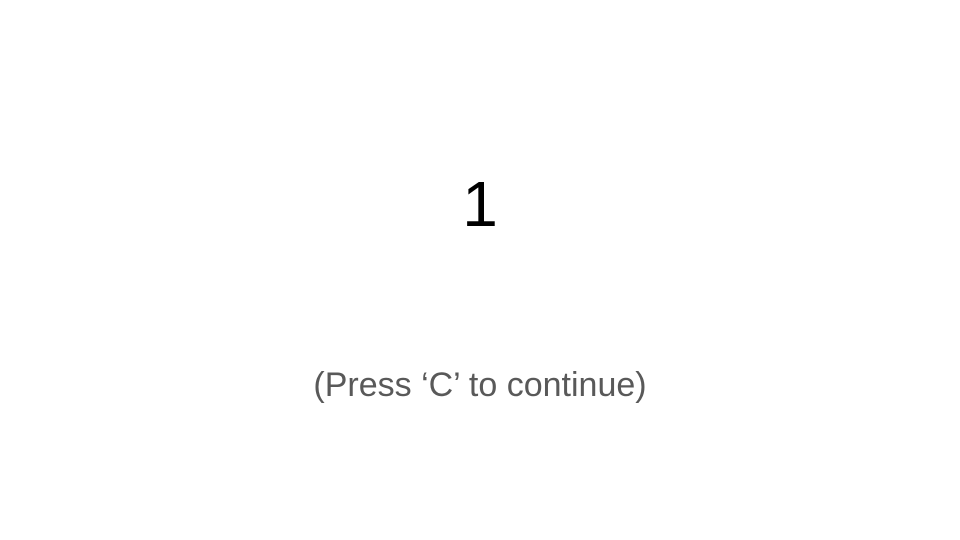  I want to click on continue-hint: (Press ‘C’ to continue), so click(480, 385).